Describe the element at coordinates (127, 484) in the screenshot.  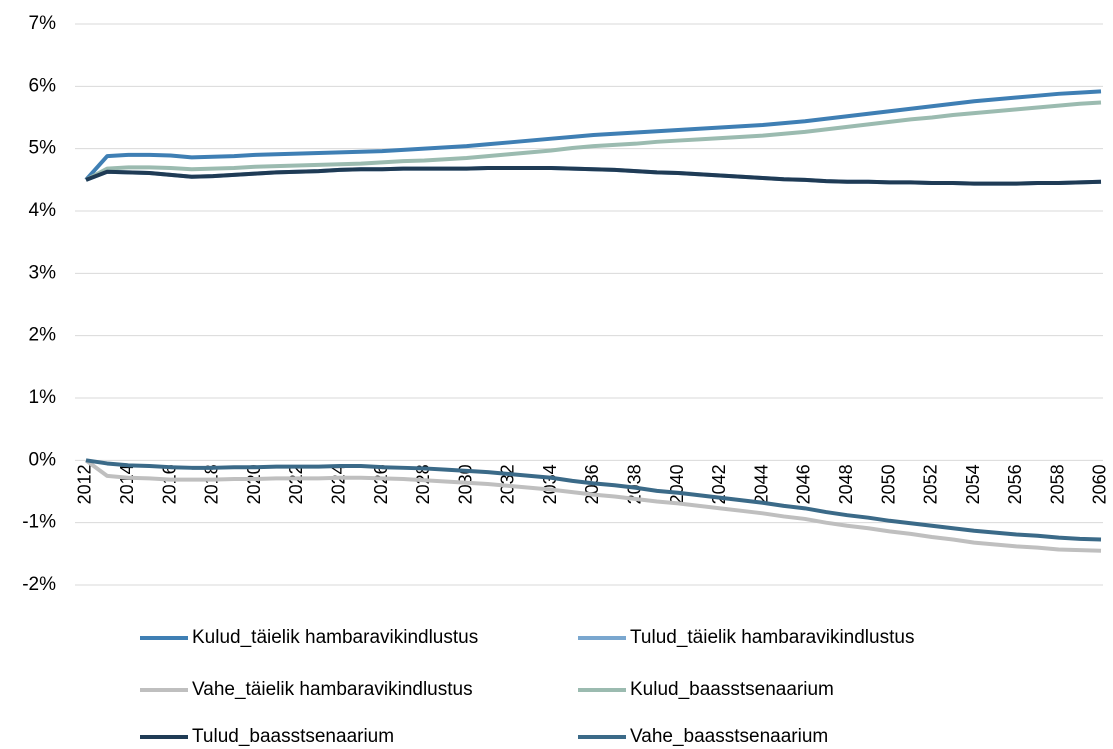
I see `x-tick-label: 2014` at that location.